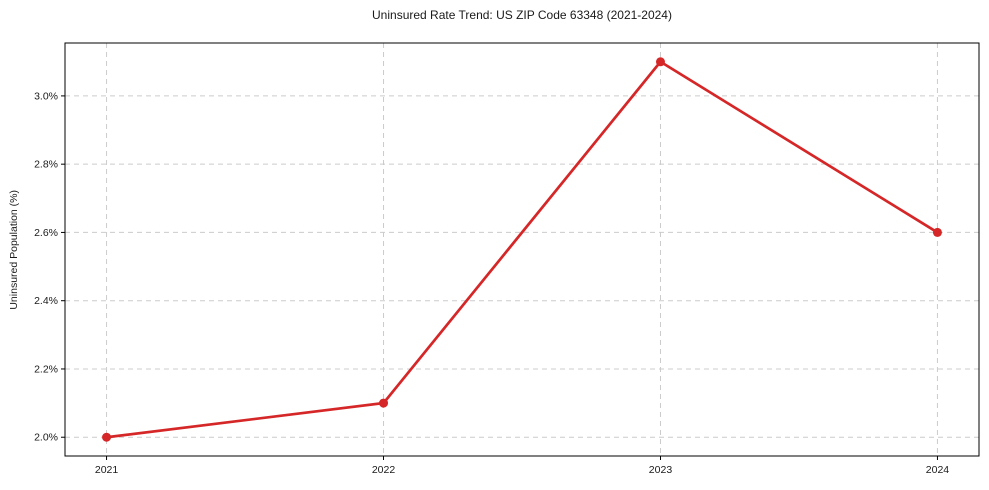 The width and height of the screenshot is (989, 490). What do you see at coordinates (938, 470) in the screenshot?
I see `x-tick-label: 2024` at bounding box center [938, 470].